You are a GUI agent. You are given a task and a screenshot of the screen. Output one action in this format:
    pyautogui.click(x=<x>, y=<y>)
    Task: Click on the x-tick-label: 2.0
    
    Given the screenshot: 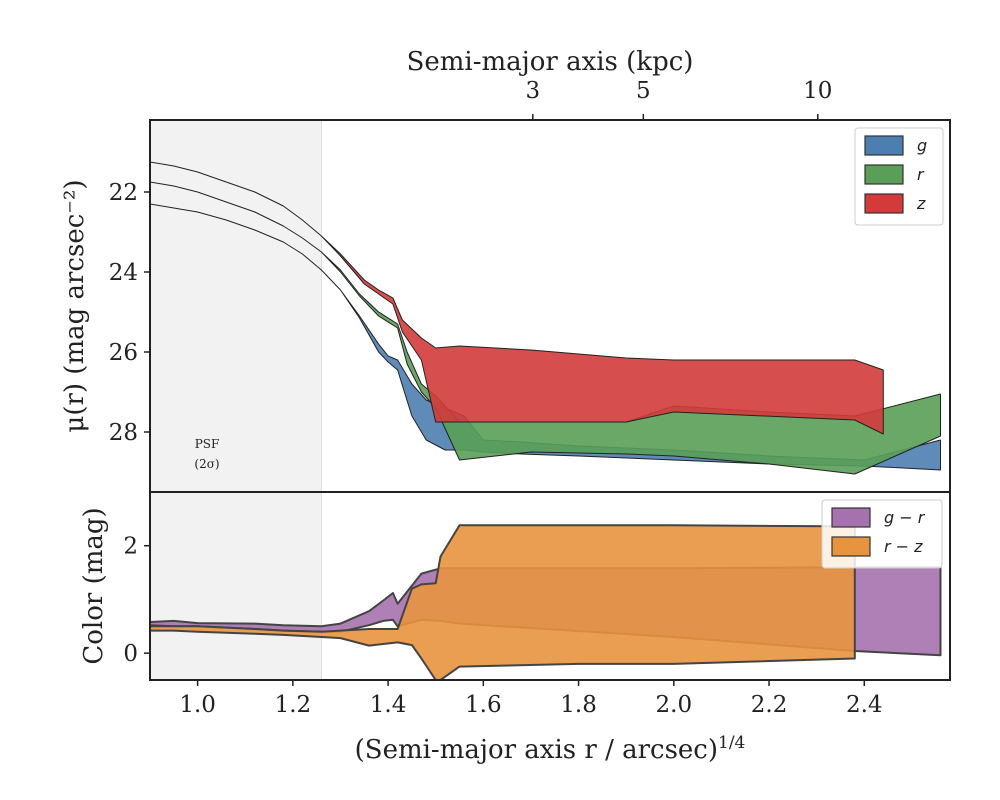 What is the action you would take?
    pyautogui.click(x=674, y=705)
    